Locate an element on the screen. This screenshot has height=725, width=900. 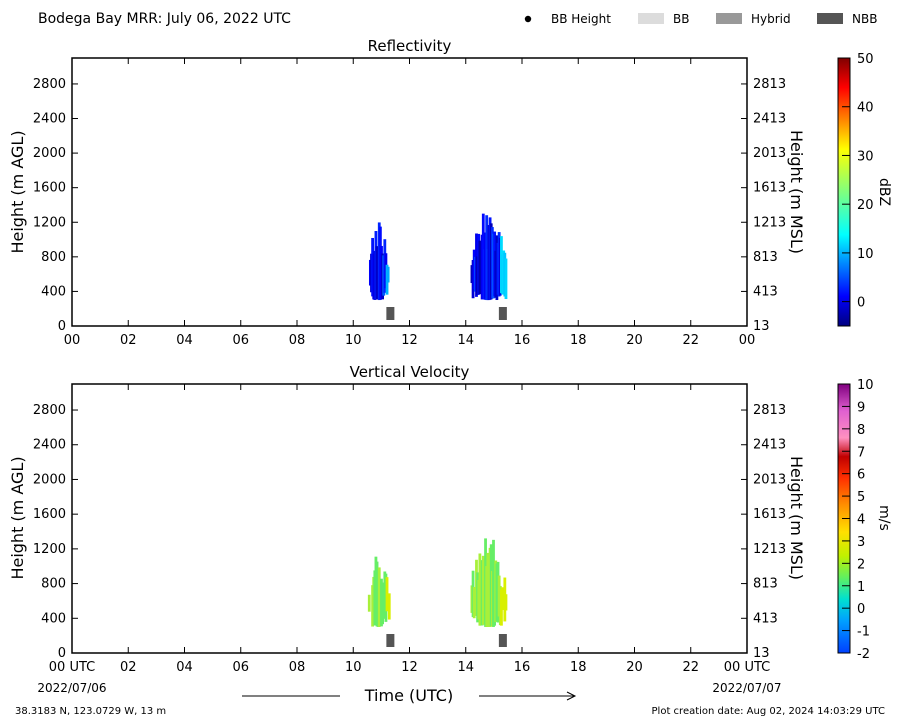
velocity-echo-layer is located at coordinates (437, 582).